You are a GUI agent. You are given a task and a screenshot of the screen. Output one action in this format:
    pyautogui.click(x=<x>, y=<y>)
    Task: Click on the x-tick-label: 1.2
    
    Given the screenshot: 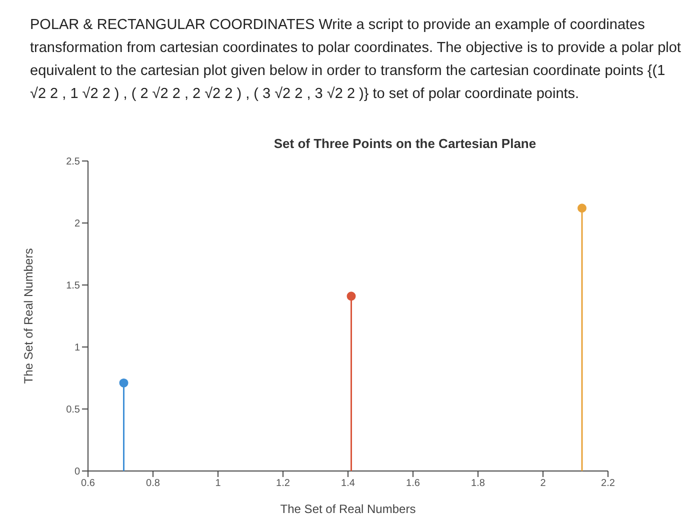 What is the action you would take?
    pyautogui.click(x=283, y=484)
    